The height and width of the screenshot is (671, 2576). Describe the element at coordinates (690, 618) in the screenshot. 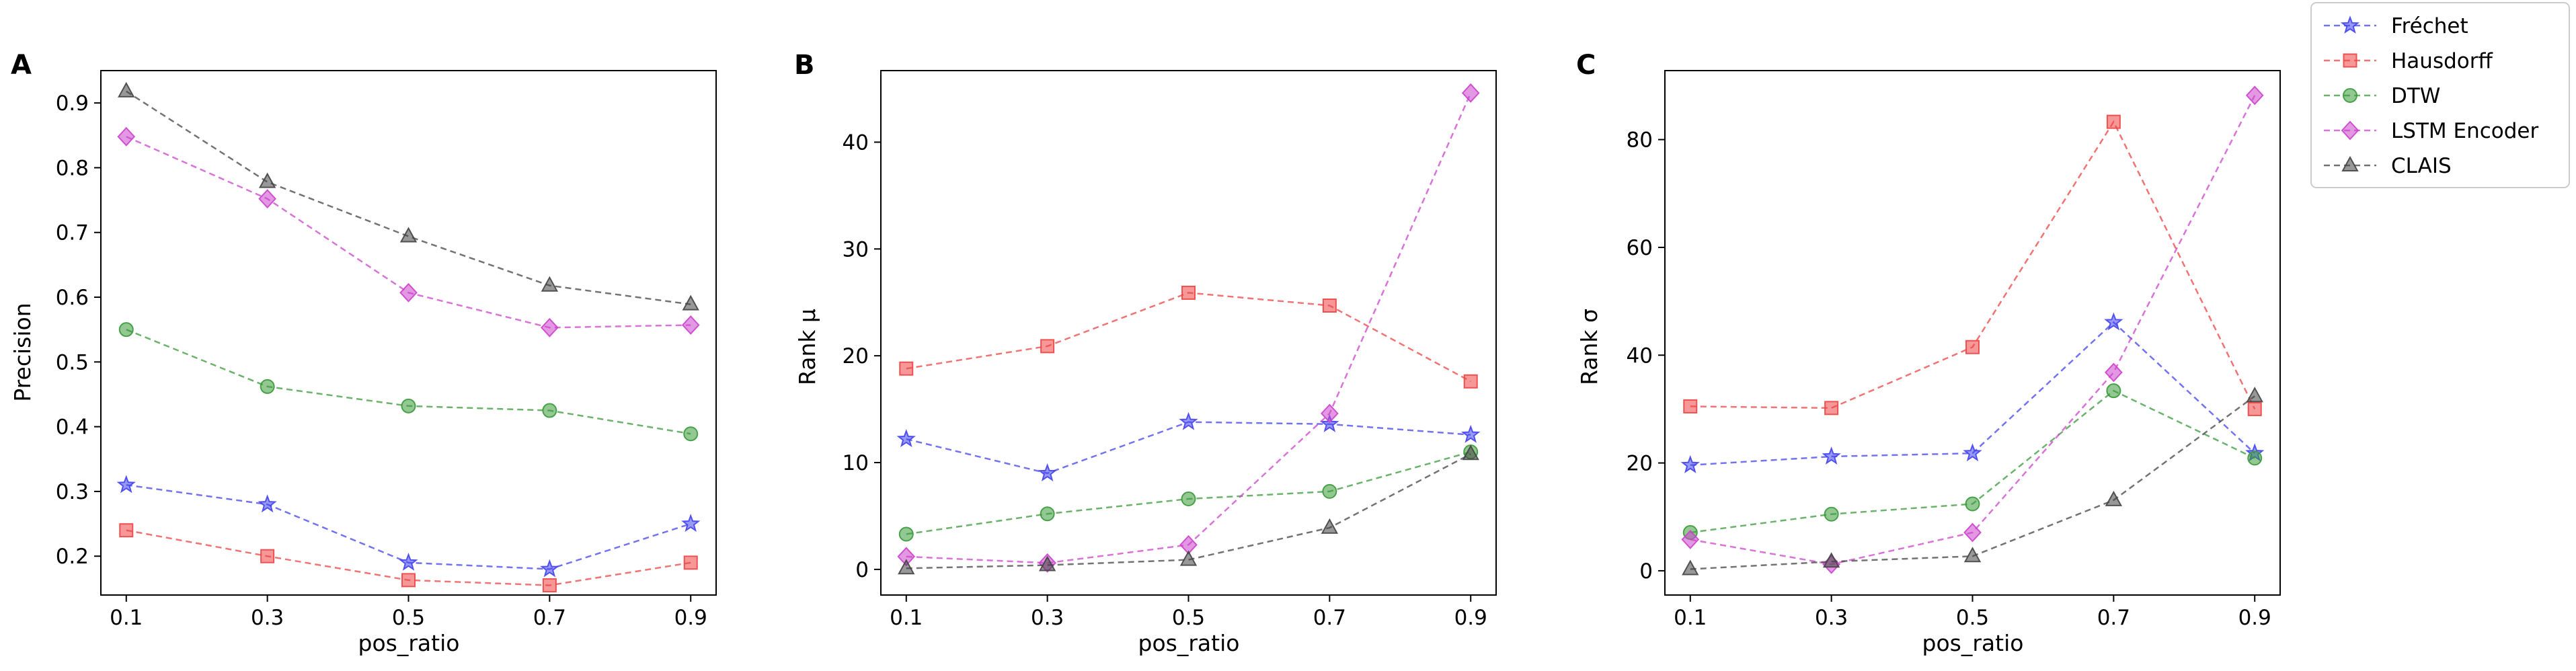

I see `x-tick-label-a: 0.9` at that location.